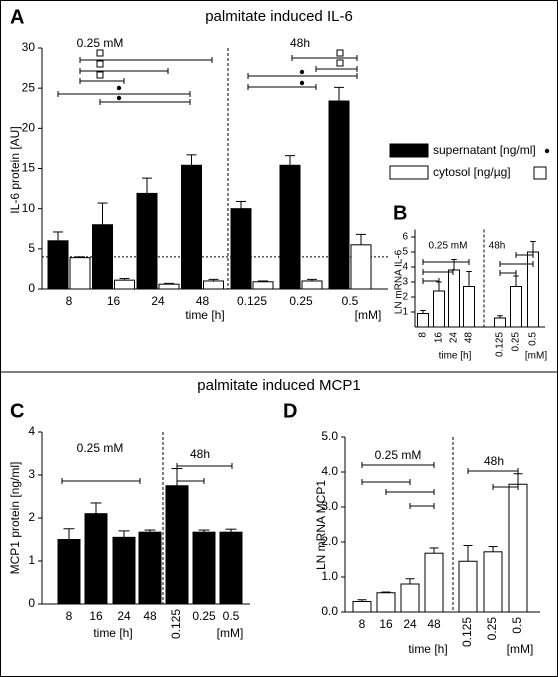 This screenshot has height=677, width=558. What do you see at coordinates (329, 436) in the screenshot?
I see `y-tick-label: 5.0` at bounding box center [329, 436].